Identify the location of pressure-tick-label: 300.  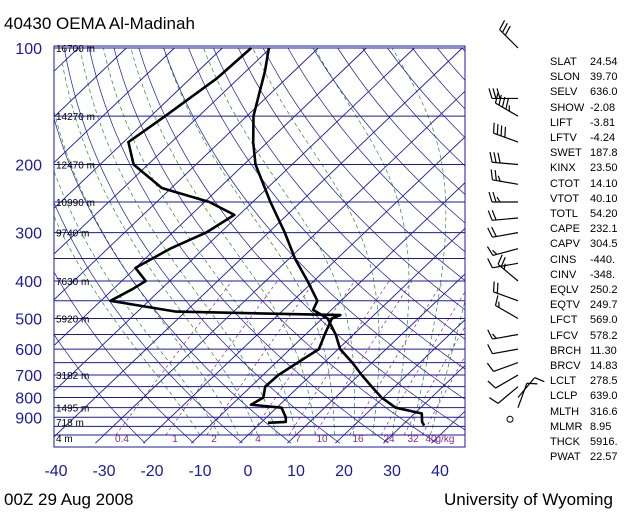
(28, 234).